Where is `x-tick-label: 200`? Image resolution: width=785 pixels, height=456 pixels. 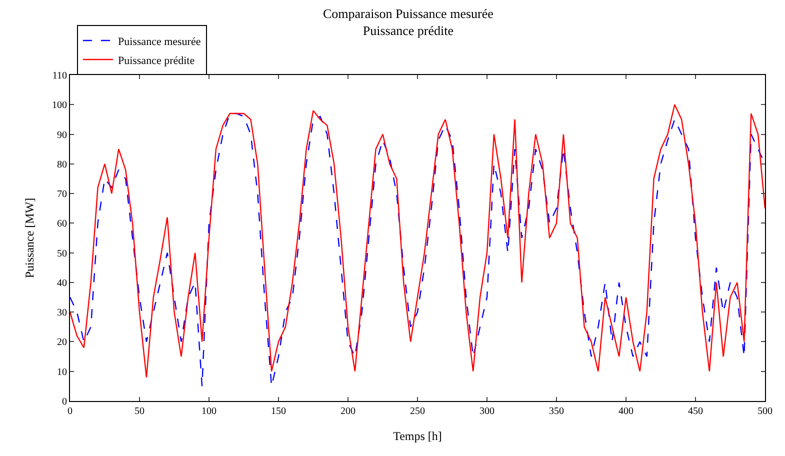 x-tick-label: 200 is located at coordinates (348, 411).